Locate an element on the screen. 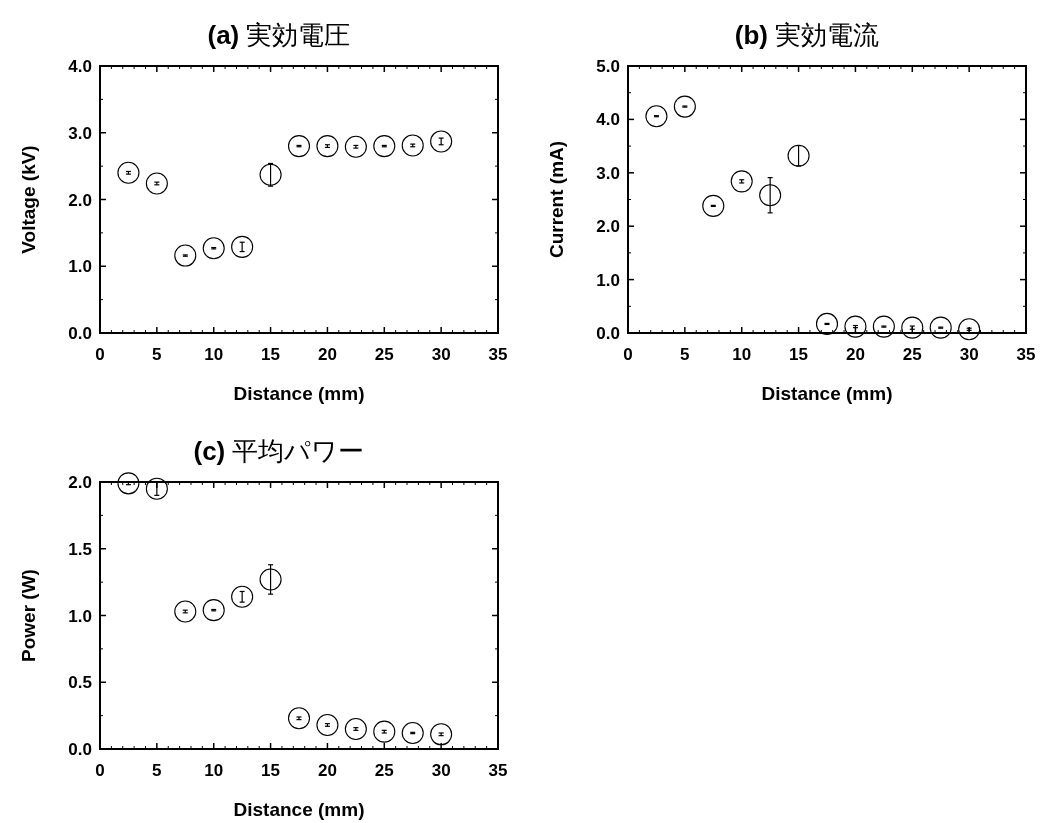  chart-title: (c) 平均パワー is located at coordinates (279, 451).